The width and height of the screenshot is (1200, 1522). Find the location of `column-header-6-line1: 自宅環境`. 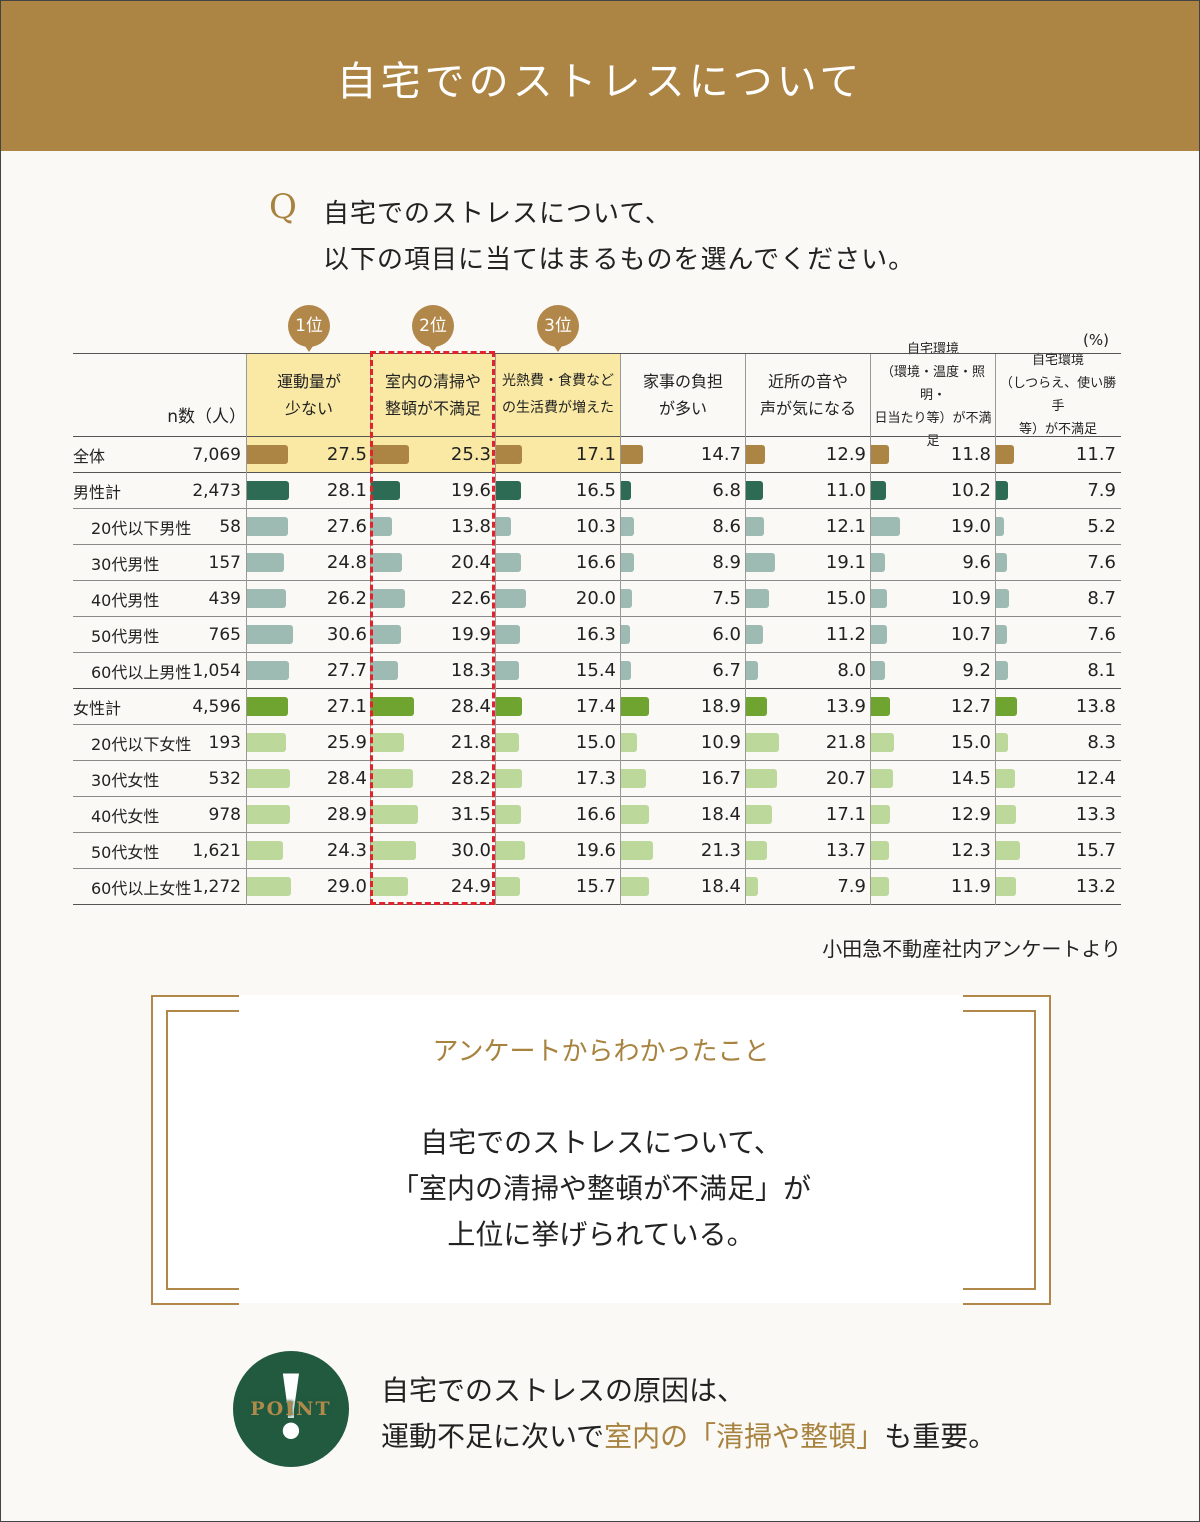

column-header-6-line1: 自宅環境 is located at coordinates (932, 349).